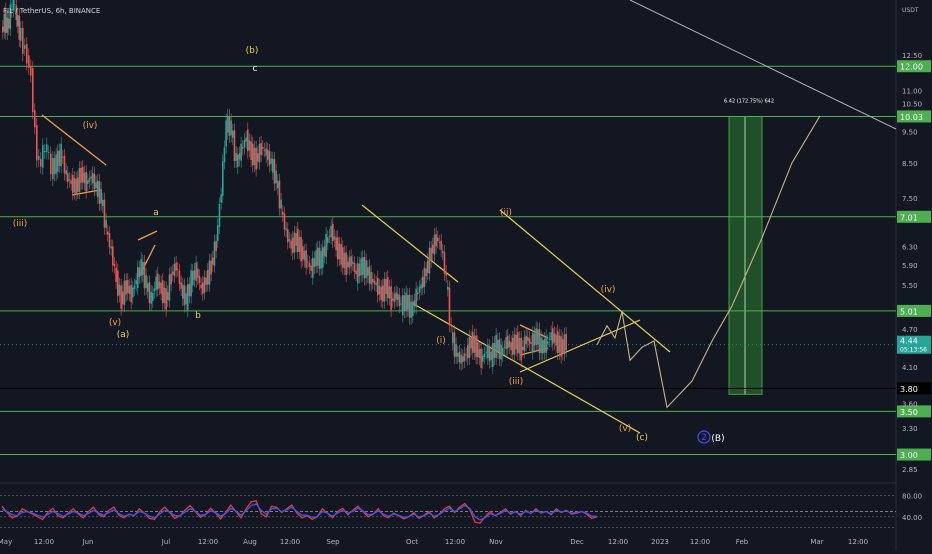 Image resolution: width=932 pixels, height=554 pixels. What do you see at coordinates (910, 10) in the screenshot?
I see `currency-label: USDT` at bounding box center [910, 10].